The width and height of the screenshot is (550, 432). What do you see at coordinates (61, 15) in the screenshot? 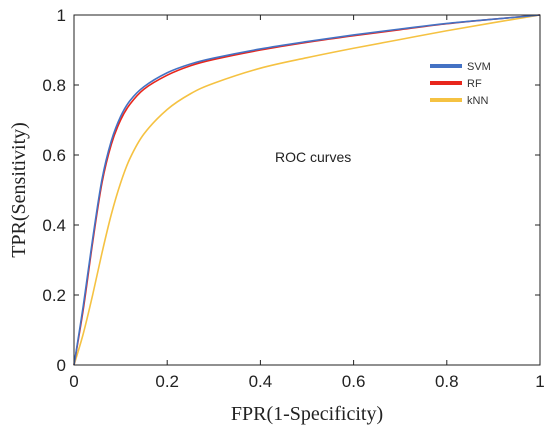
I see `y-tick-label: 1` at bounding box center [61, 15].